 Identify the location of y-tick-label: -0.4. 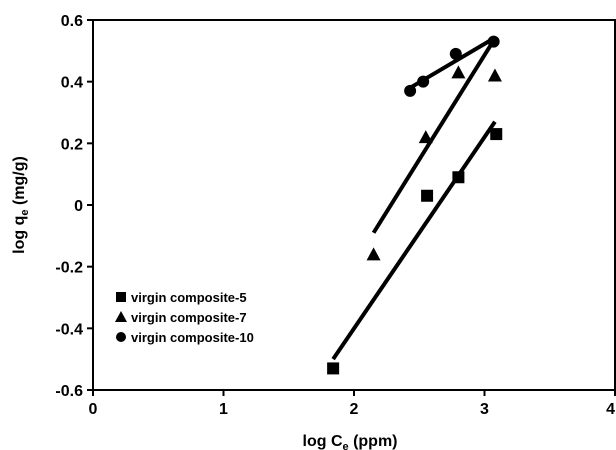
(69, 329).